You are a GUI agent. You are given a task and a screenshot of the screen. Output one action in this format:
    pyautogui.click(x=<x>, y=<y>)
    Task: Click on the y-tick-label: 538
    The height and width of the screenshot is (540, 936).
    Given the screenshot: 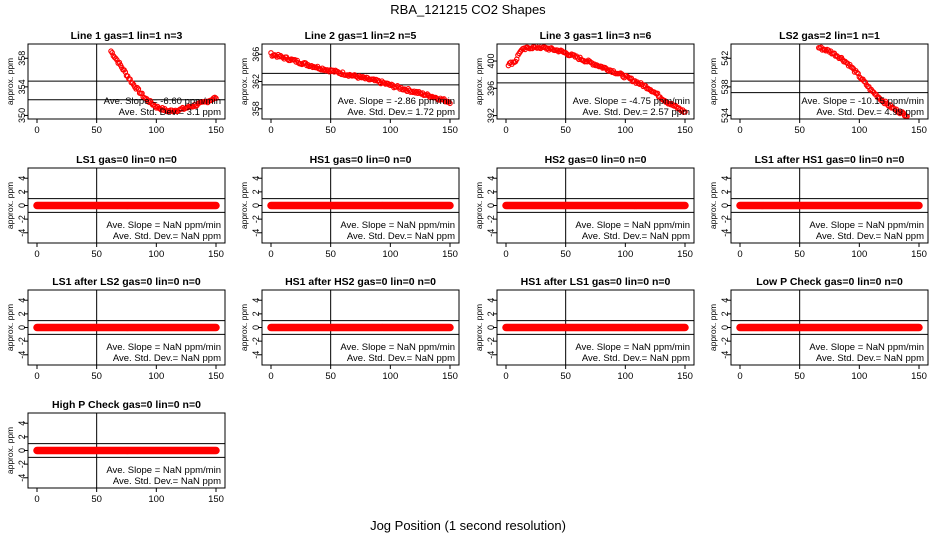 What is the action you would take?
    pyautogui.click(x=725, y=86)
    